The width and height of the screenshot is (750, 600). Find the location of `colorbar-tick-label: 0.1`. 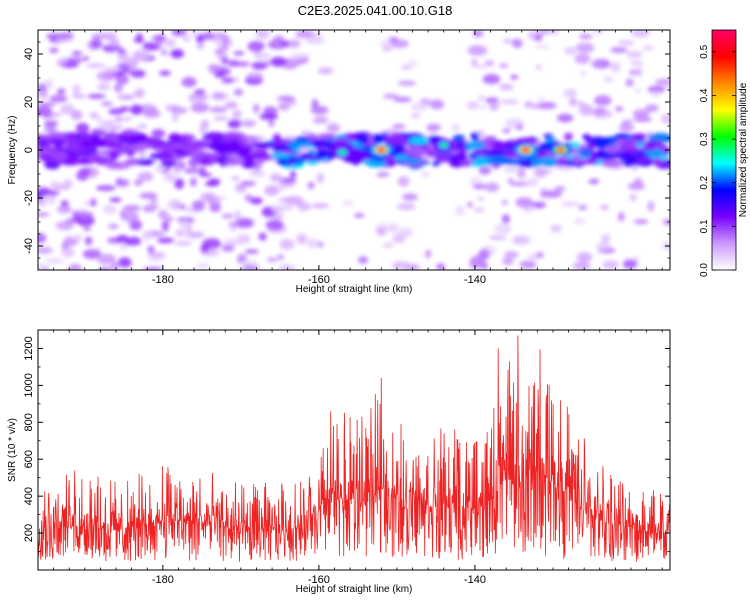

colorbar-tick-label: 0.1 is located at coordinates (704, 226).